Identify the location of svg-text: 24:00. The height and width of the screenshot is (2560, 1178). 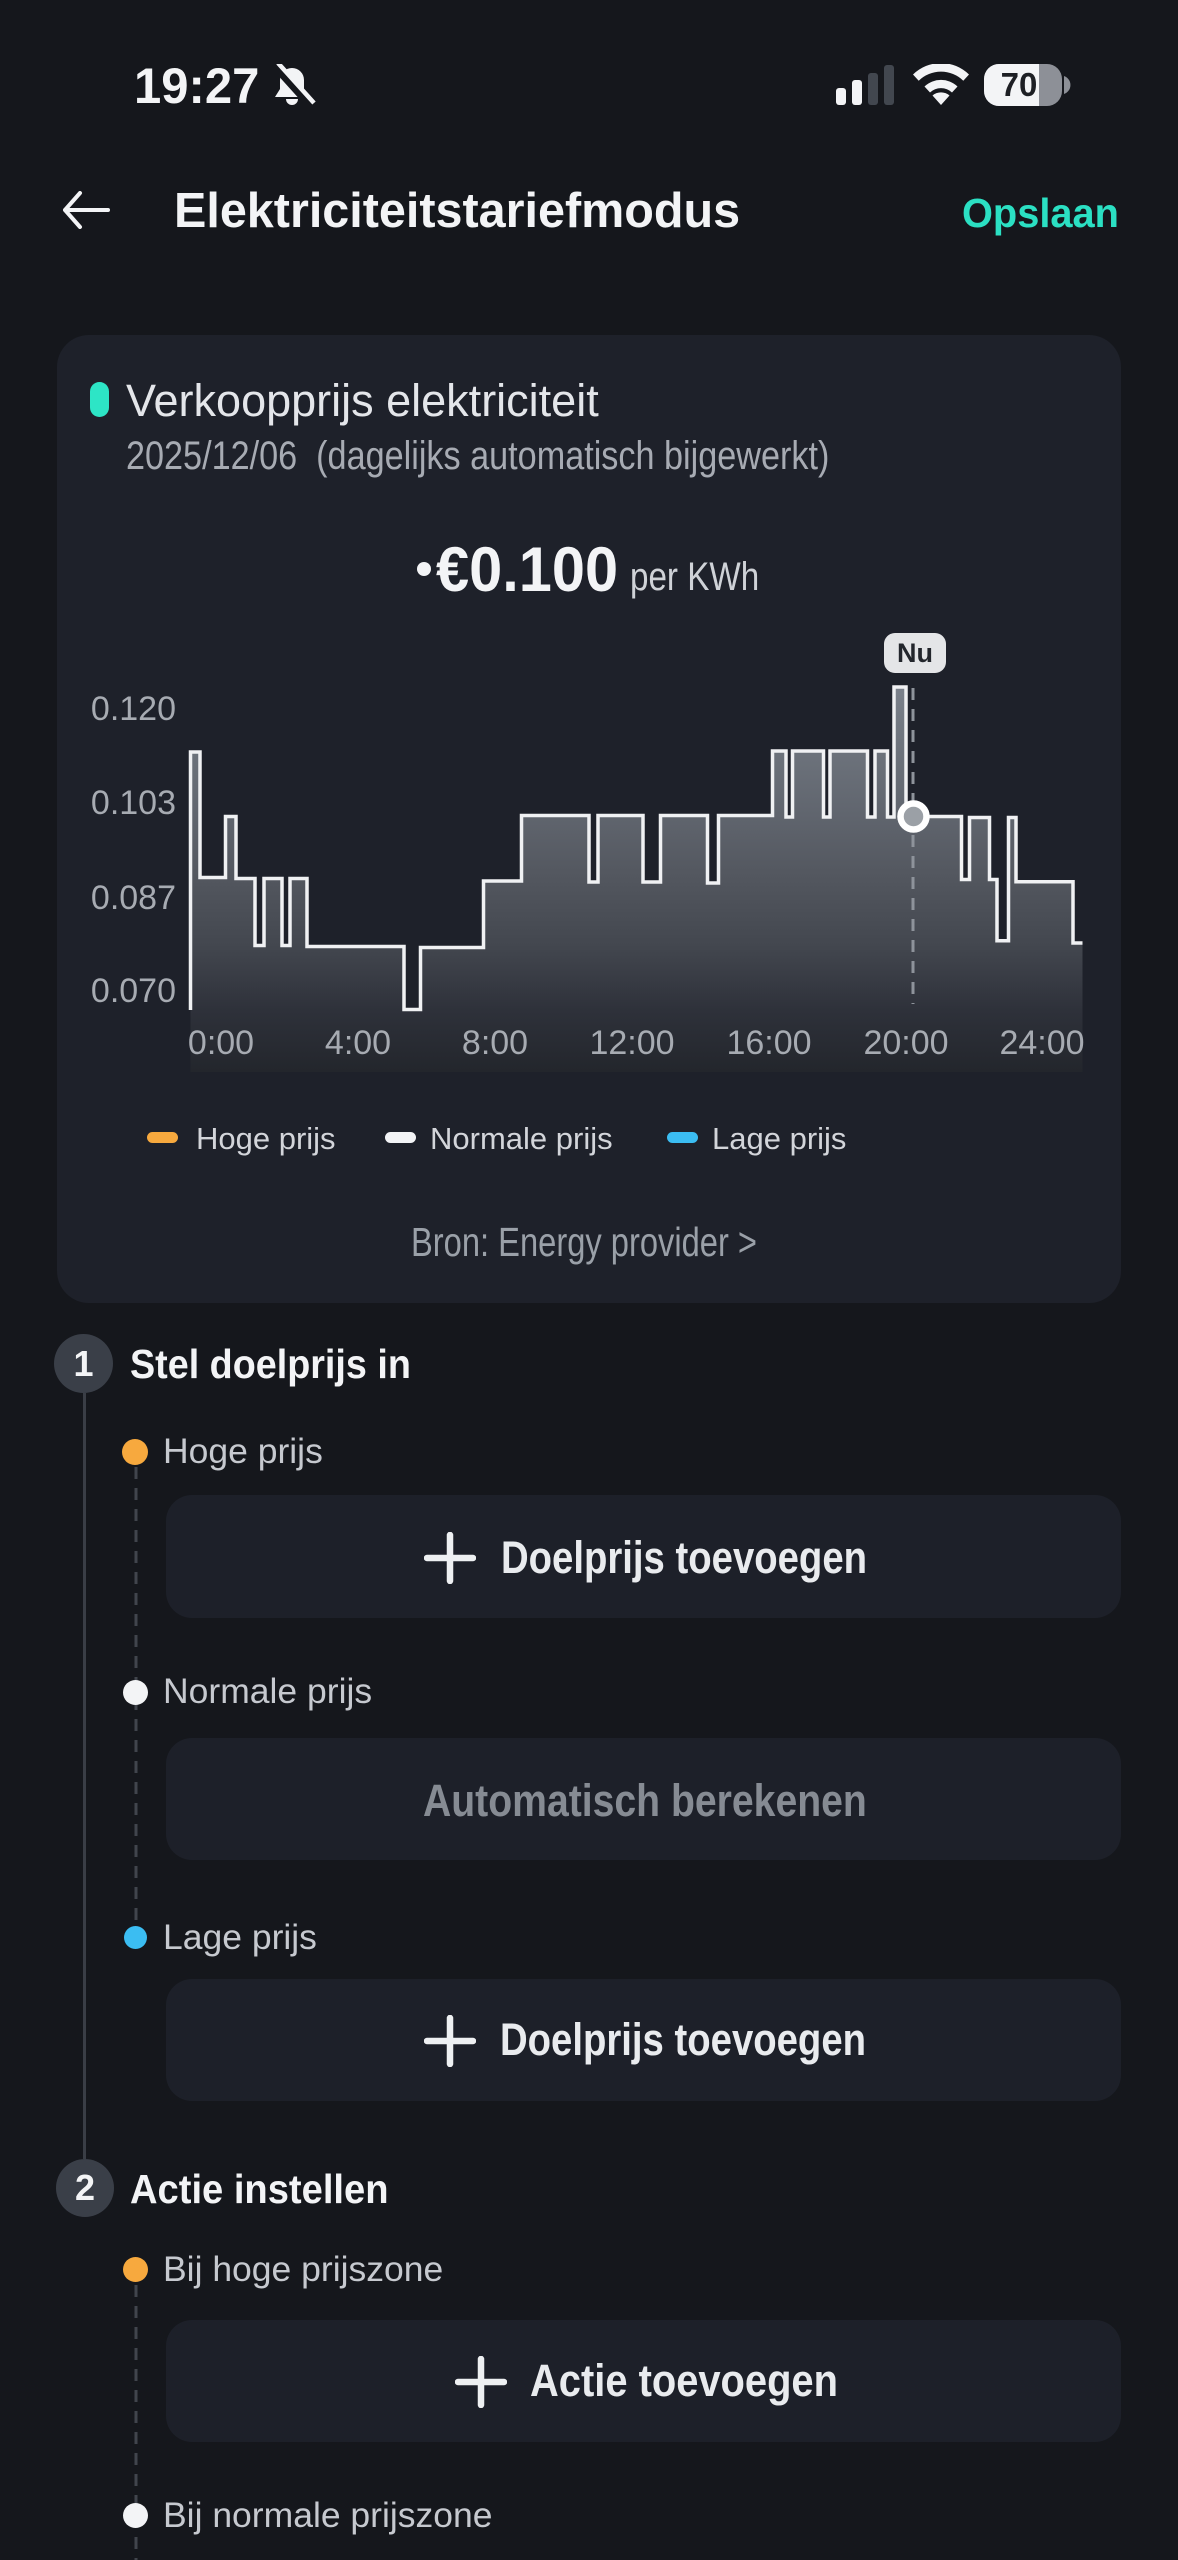
(1041, 1043).